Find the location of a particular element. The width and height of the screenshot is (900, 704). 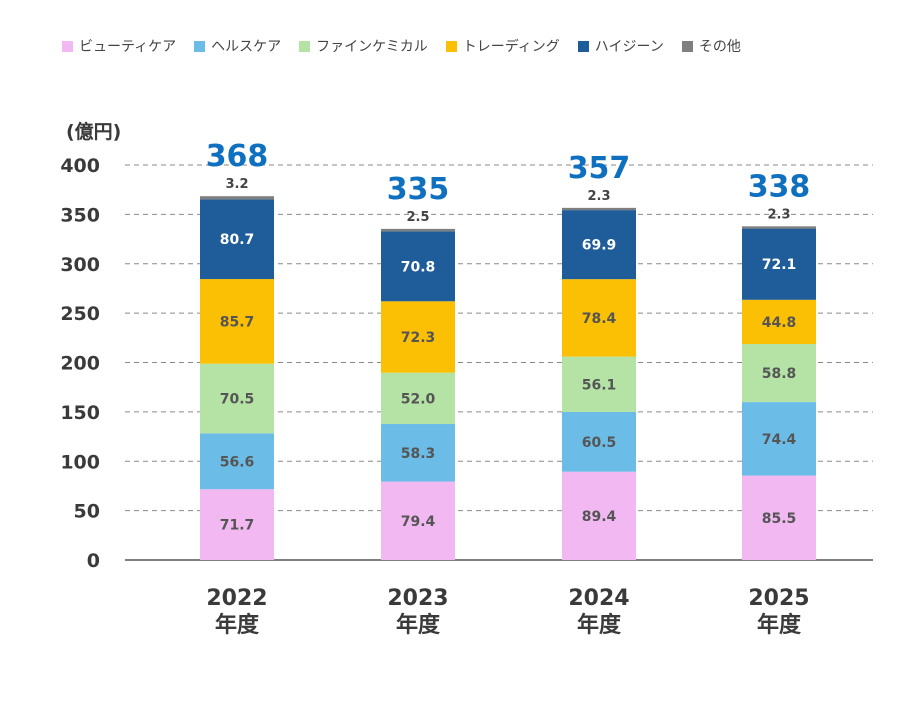

data-label: 89.4 is located at coordinates (599, 517).